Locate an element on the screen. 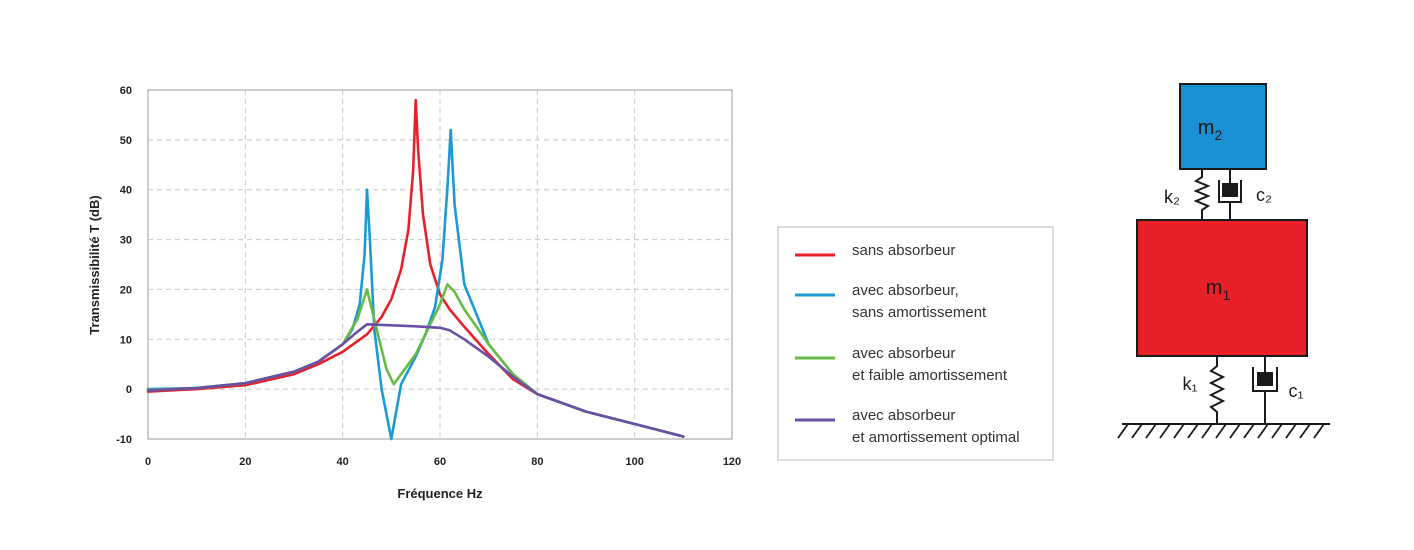  x-tick-label: 0 is located at coordinates (148, 462).